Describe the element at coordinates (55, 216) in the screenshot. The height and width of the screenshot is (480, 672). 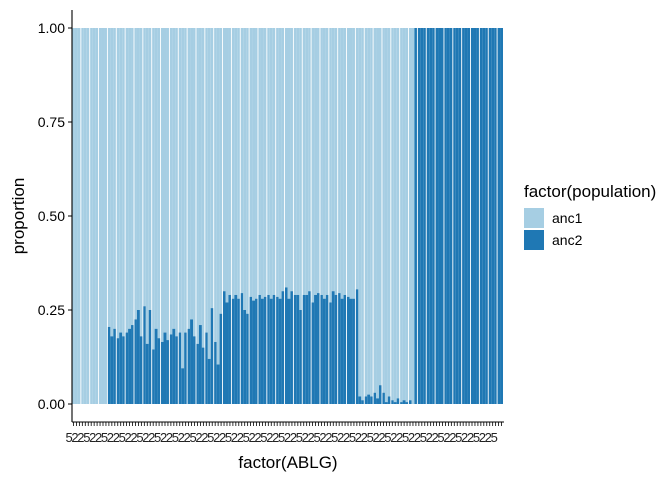
I see `y-axis: 0.00 0.25 0.50 0.75 1.00` at that location.